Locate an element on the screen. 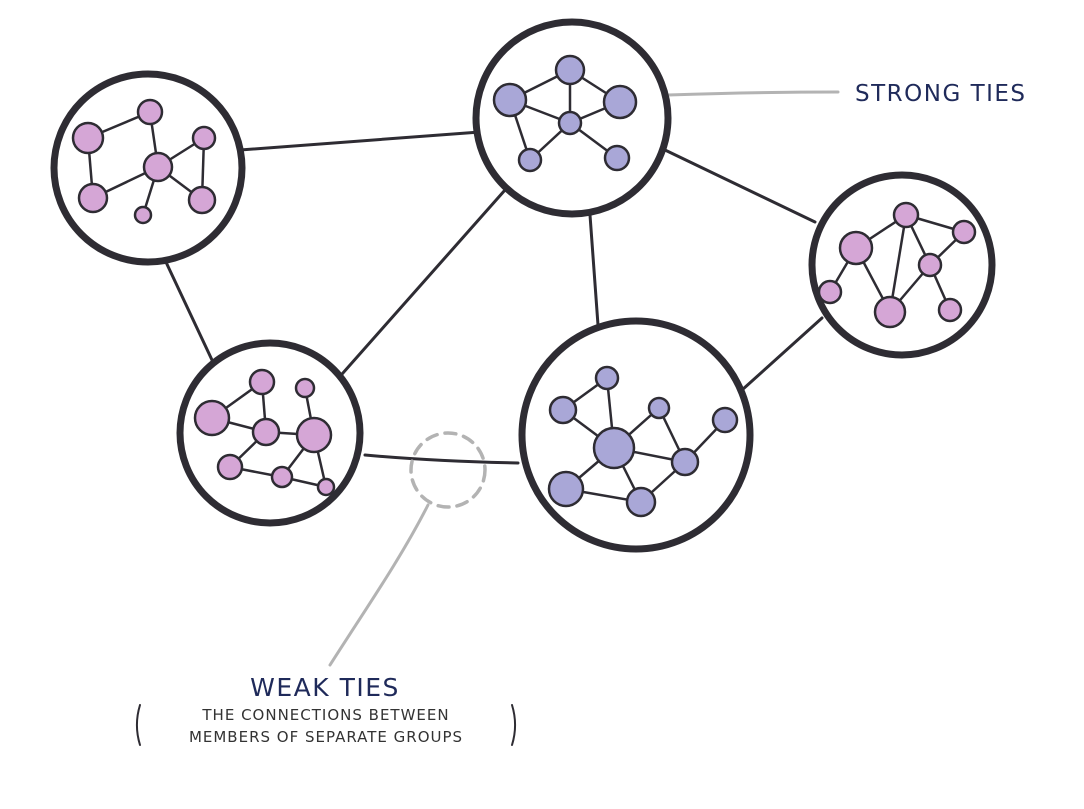 The width and height of the screenshot is (1084, 809). strong-ties-callout-line is located at coordinates (753, 93).